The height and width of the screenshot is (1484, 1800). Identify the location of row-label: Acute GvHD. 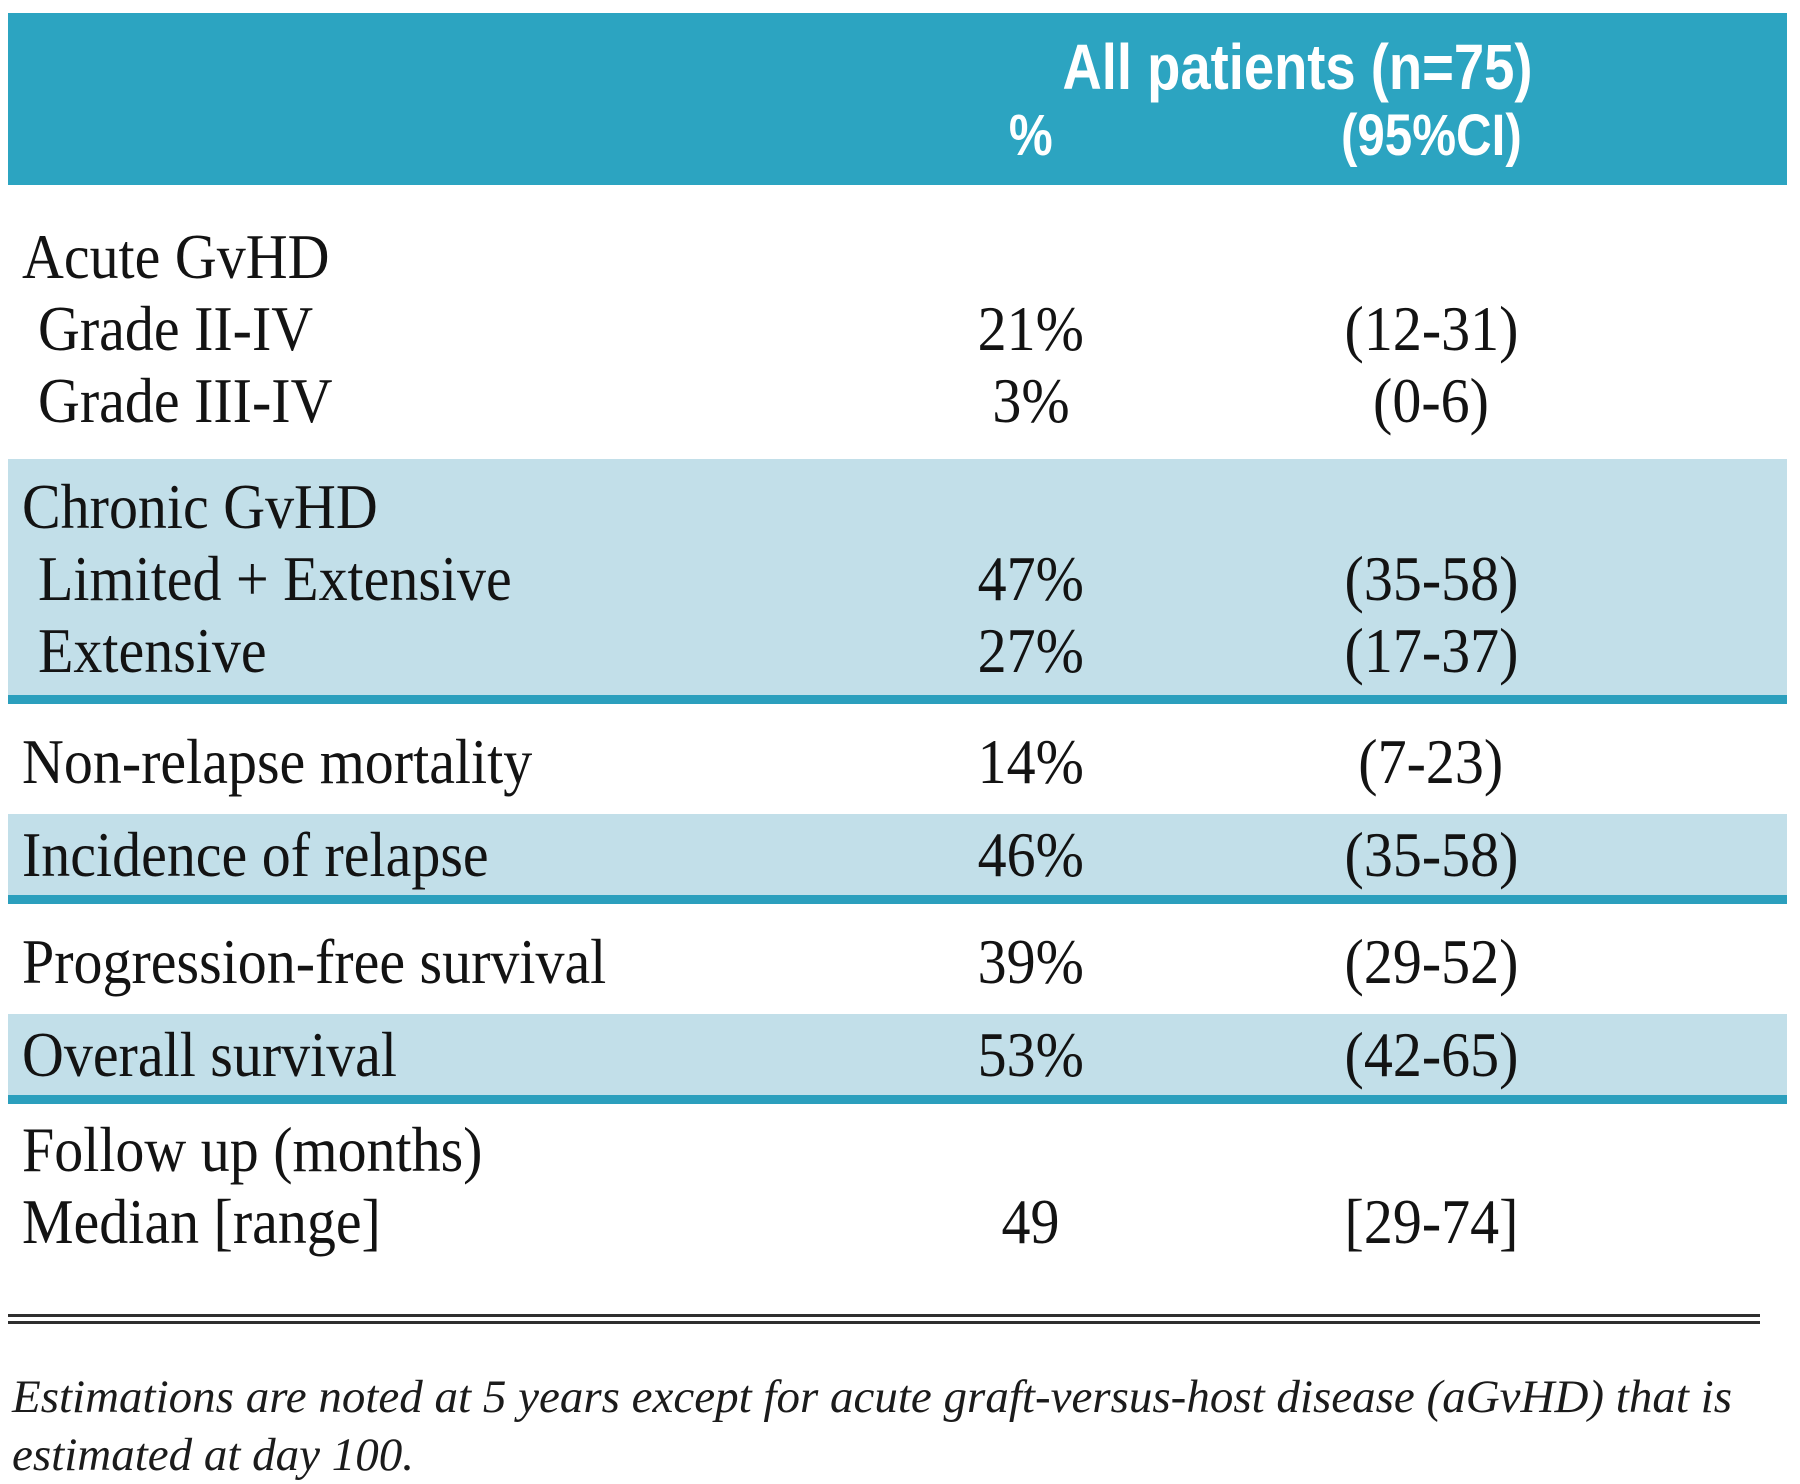
(897, 239).